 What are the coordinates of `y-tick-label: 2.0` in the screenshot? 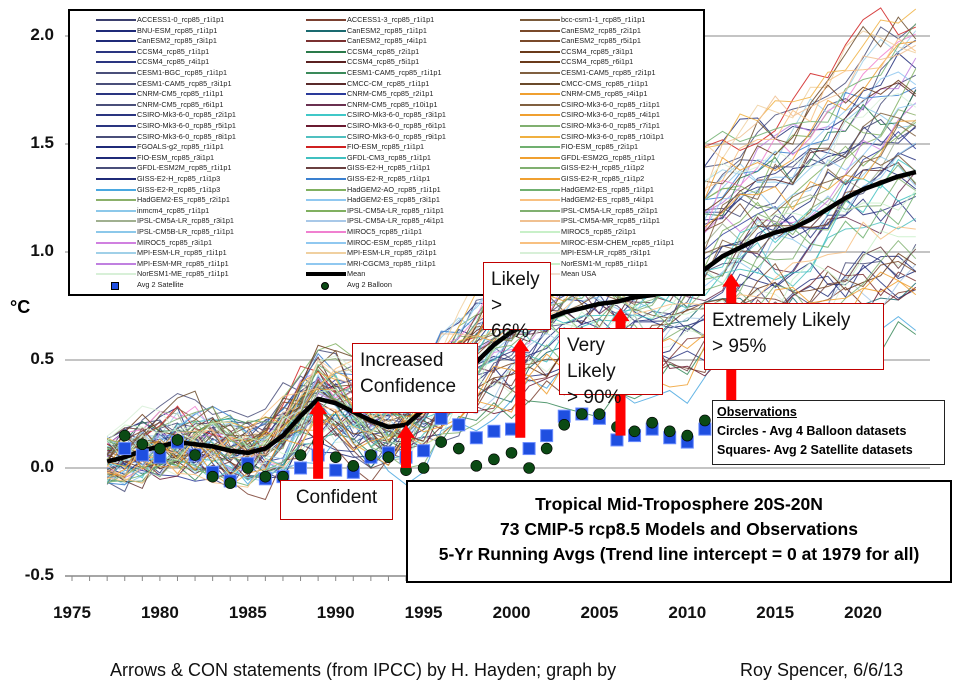 It's located at (42, 34).